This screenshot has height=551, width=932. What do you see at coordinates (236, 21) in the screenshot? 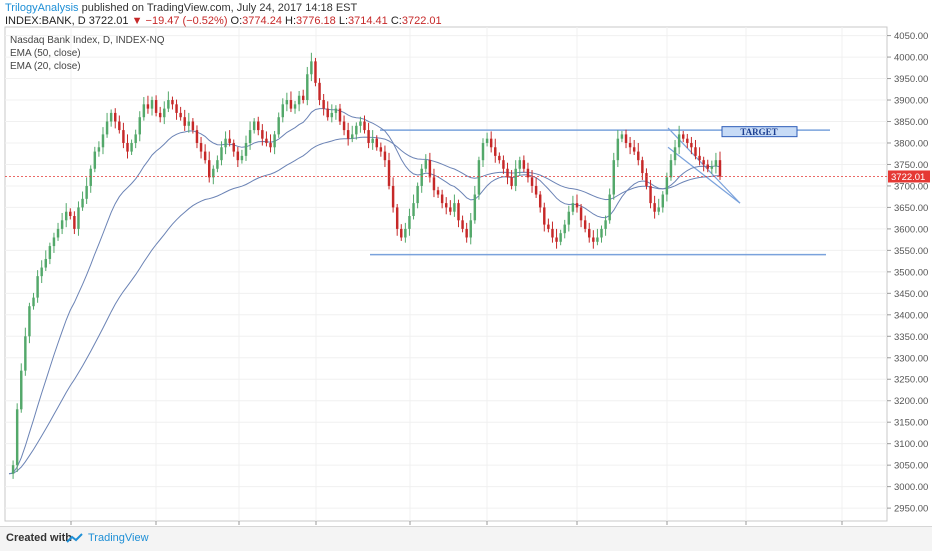
I see `o-label: O:` at bounding box center [236, 21].